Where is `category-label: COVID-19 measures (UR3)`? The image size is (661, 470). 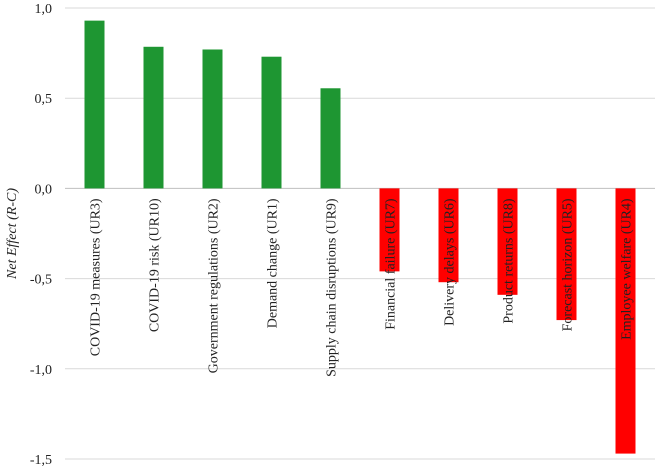 category-label: COVID-19 measures (UR3) is located at coordinates (96, 277).